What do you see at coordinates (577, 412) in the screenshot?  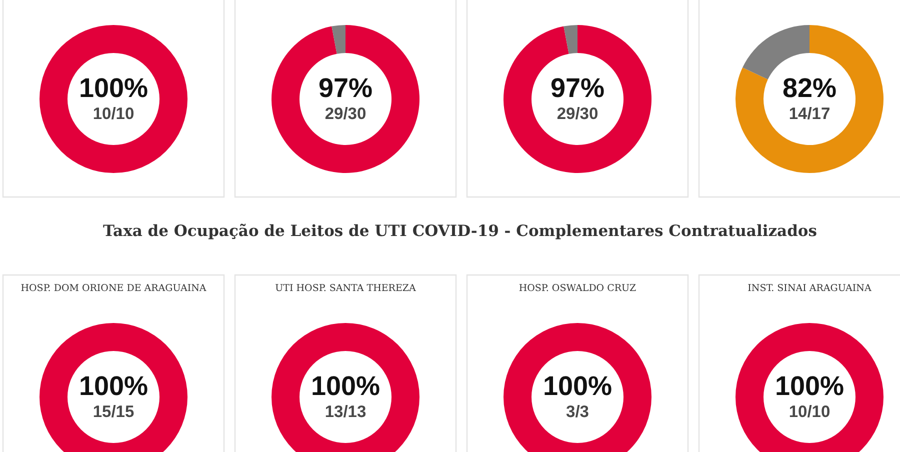 I see `text: 3/3` at bounding box center [577, 412].